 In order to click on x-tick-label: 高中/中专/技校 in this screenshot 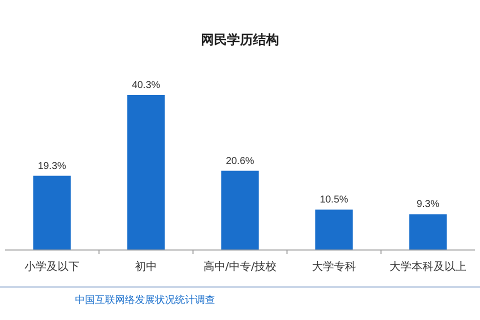, I will do `click(240, 266)`.